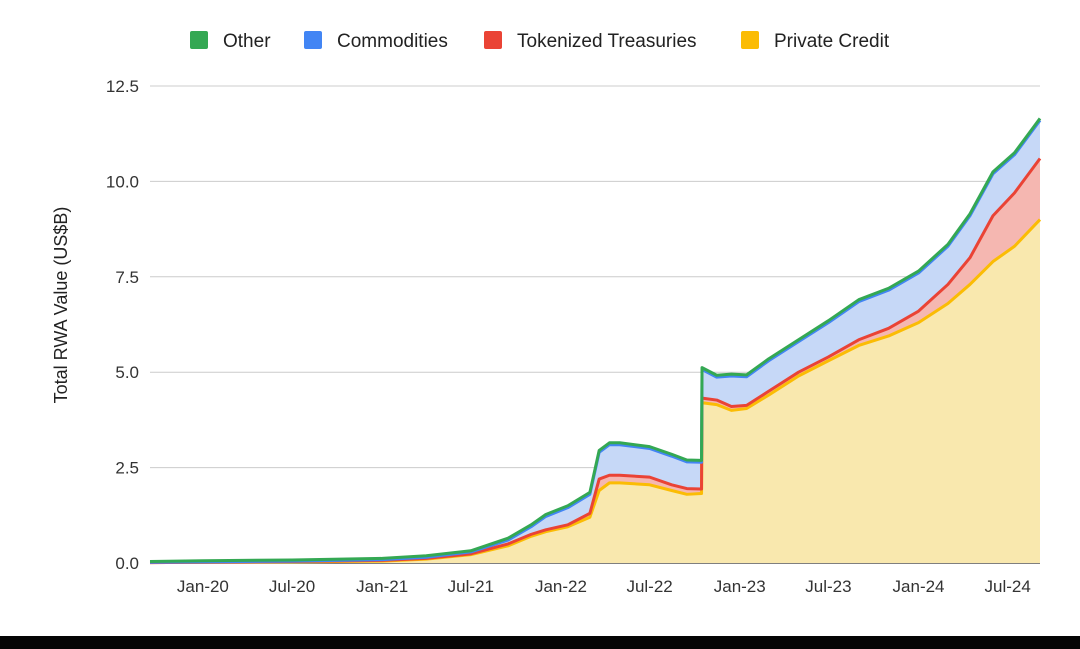 The image size is (1080, 649). Describe the element at coordinates (127, 563) in the screenshot. I see `y-tick-label: 0.0` at that location.